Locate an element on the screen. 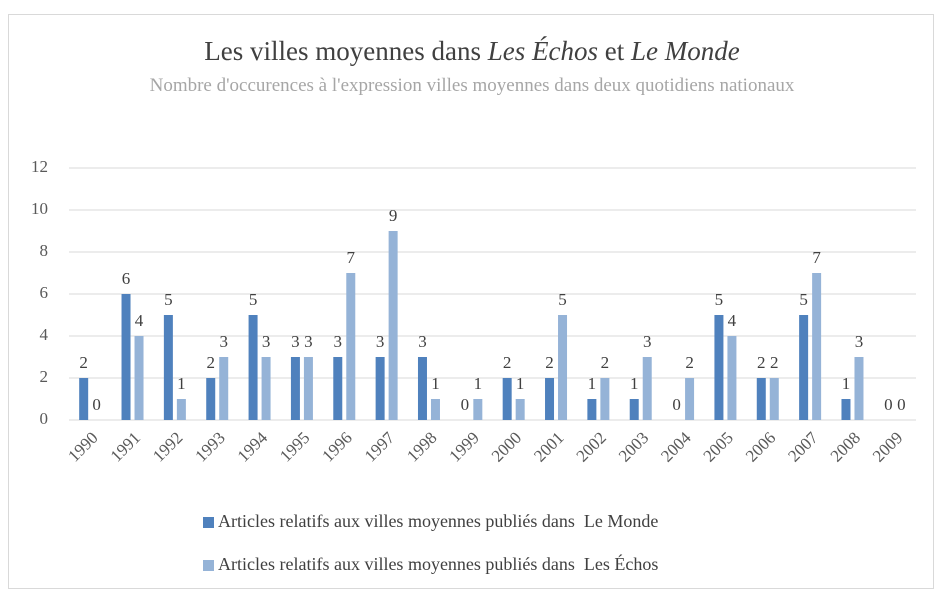  x-tick-label: 1999 is located at coordinates (463, 446).